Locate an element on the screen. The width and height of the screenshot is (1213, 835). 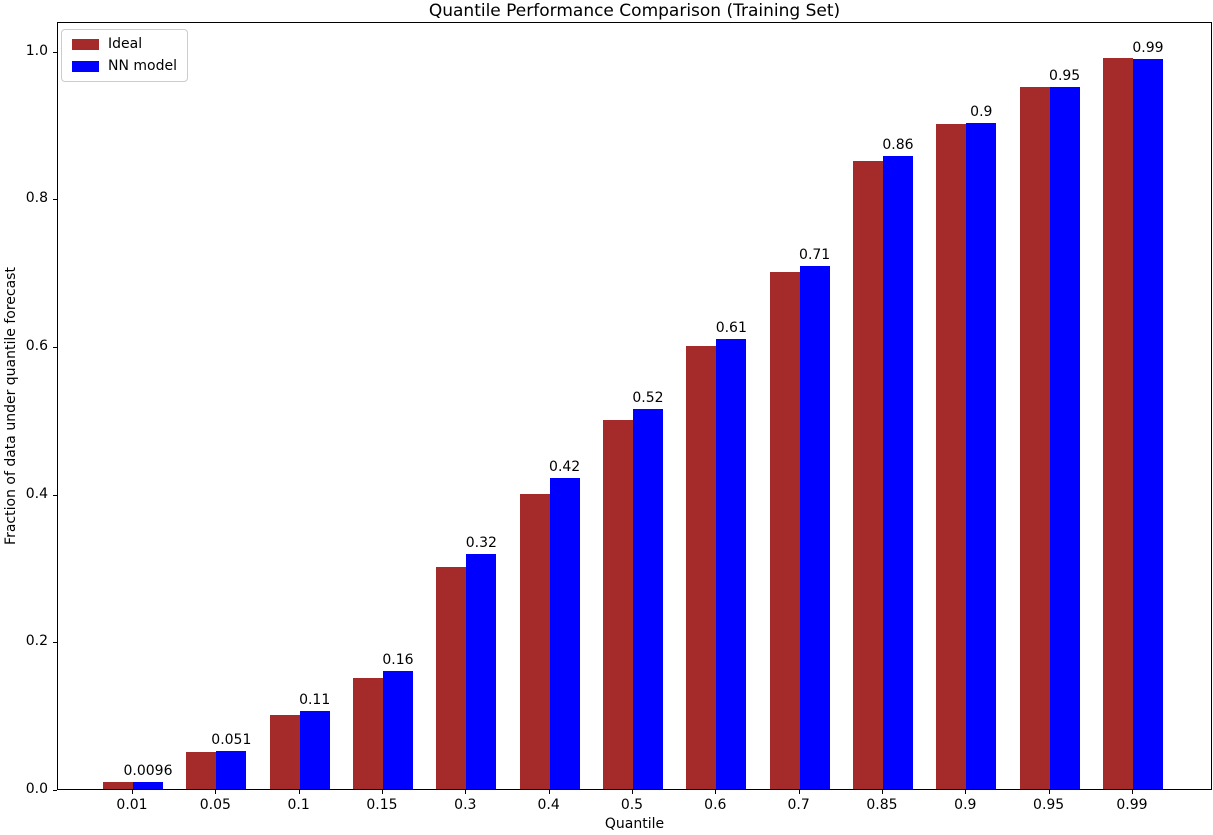
bar-value-label: 0.051 is located at coordinates (231, 740).